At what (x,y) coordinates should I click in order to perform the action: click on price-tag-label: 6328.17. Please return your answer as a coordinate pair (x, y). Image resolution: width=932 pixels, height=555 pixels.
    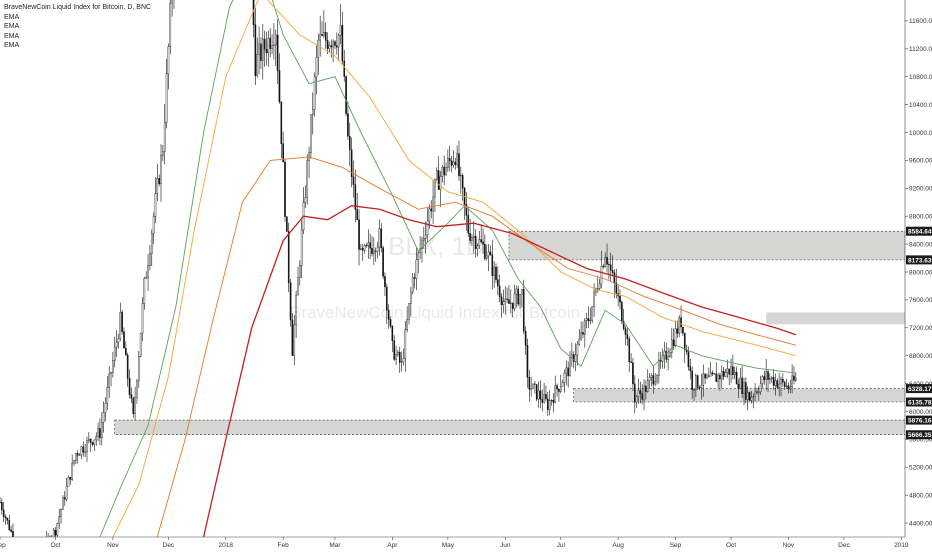
    Looking at the image, I should click on (920, 389).